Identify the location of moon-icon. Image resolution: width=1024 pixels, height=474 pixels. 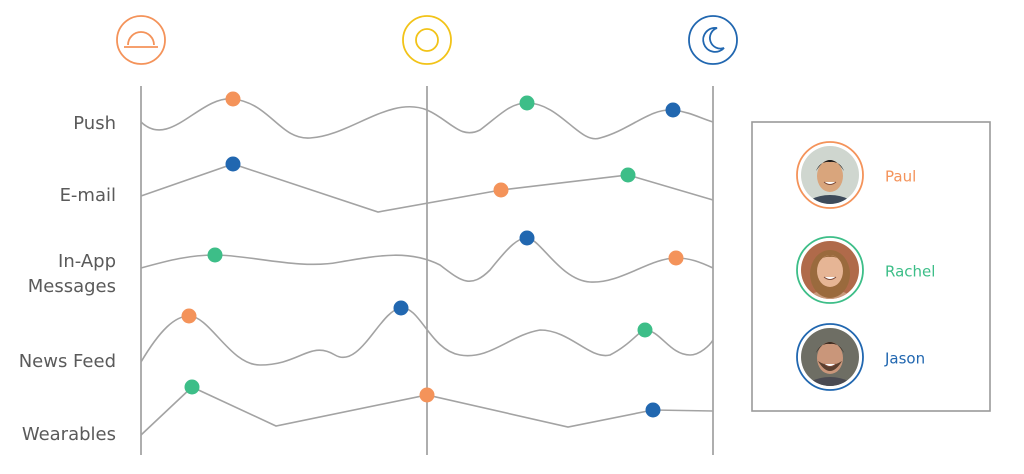
(713, 40).